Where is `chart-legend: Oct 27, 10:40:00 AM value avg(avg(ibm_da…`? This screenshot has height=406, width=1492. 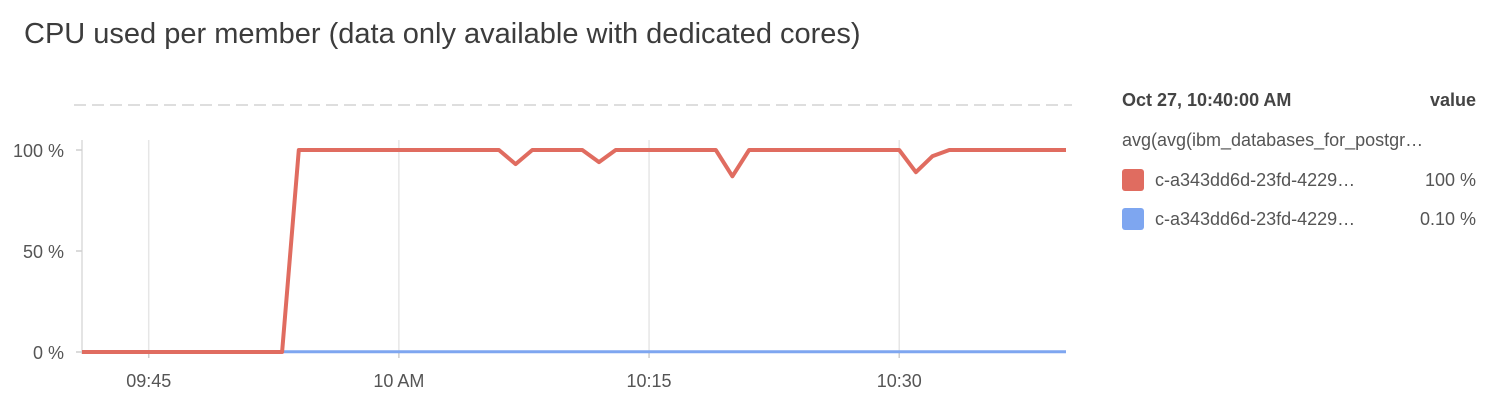 chart-legend: Oct 27, 10:40:00 AM value avg(avg(ibm_da… is located at coordinates (1299, 161).